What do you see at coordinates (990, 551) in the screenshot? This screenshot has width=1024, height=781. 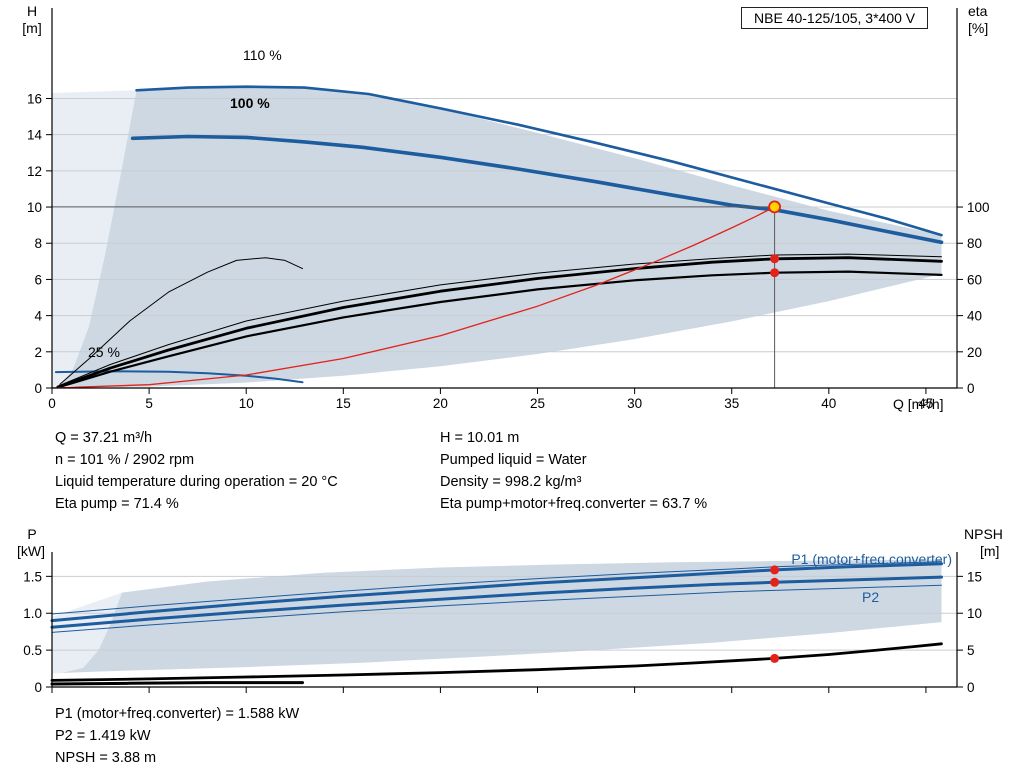 I see `npsh-axis-unit: [m]` at bounding box center [990, 551].